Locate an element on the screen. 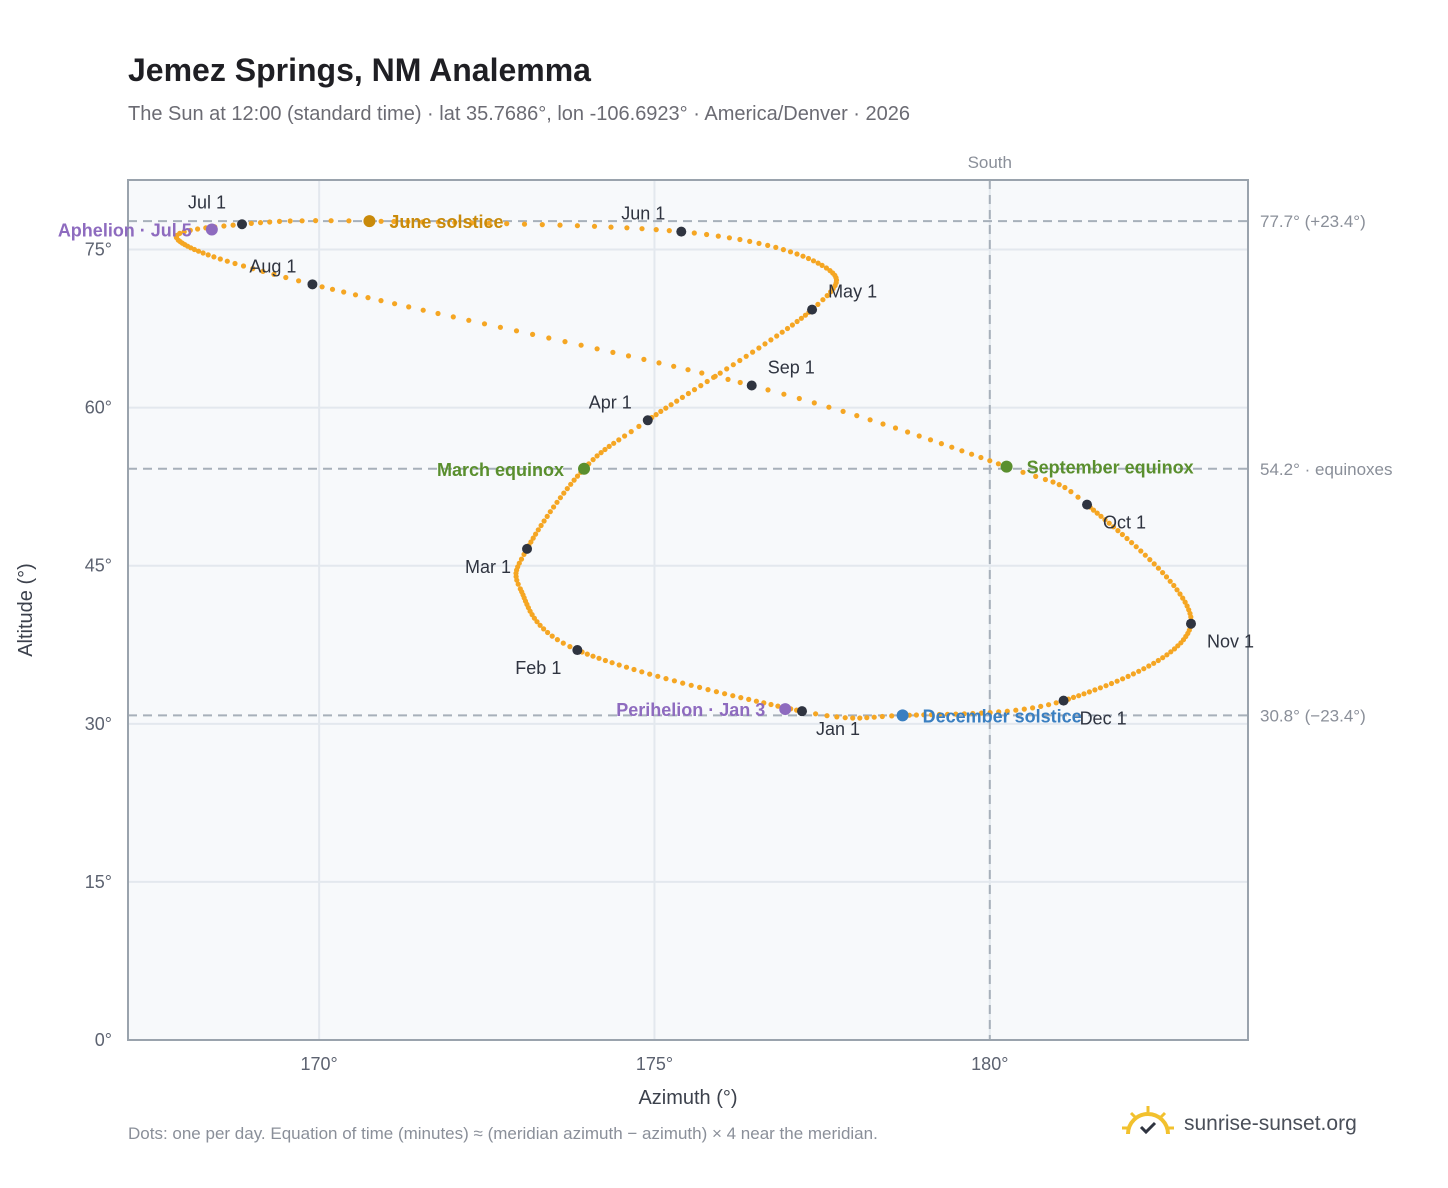  brand-name: sunrise-sunset.org is located at coordinates (1270, 1123).